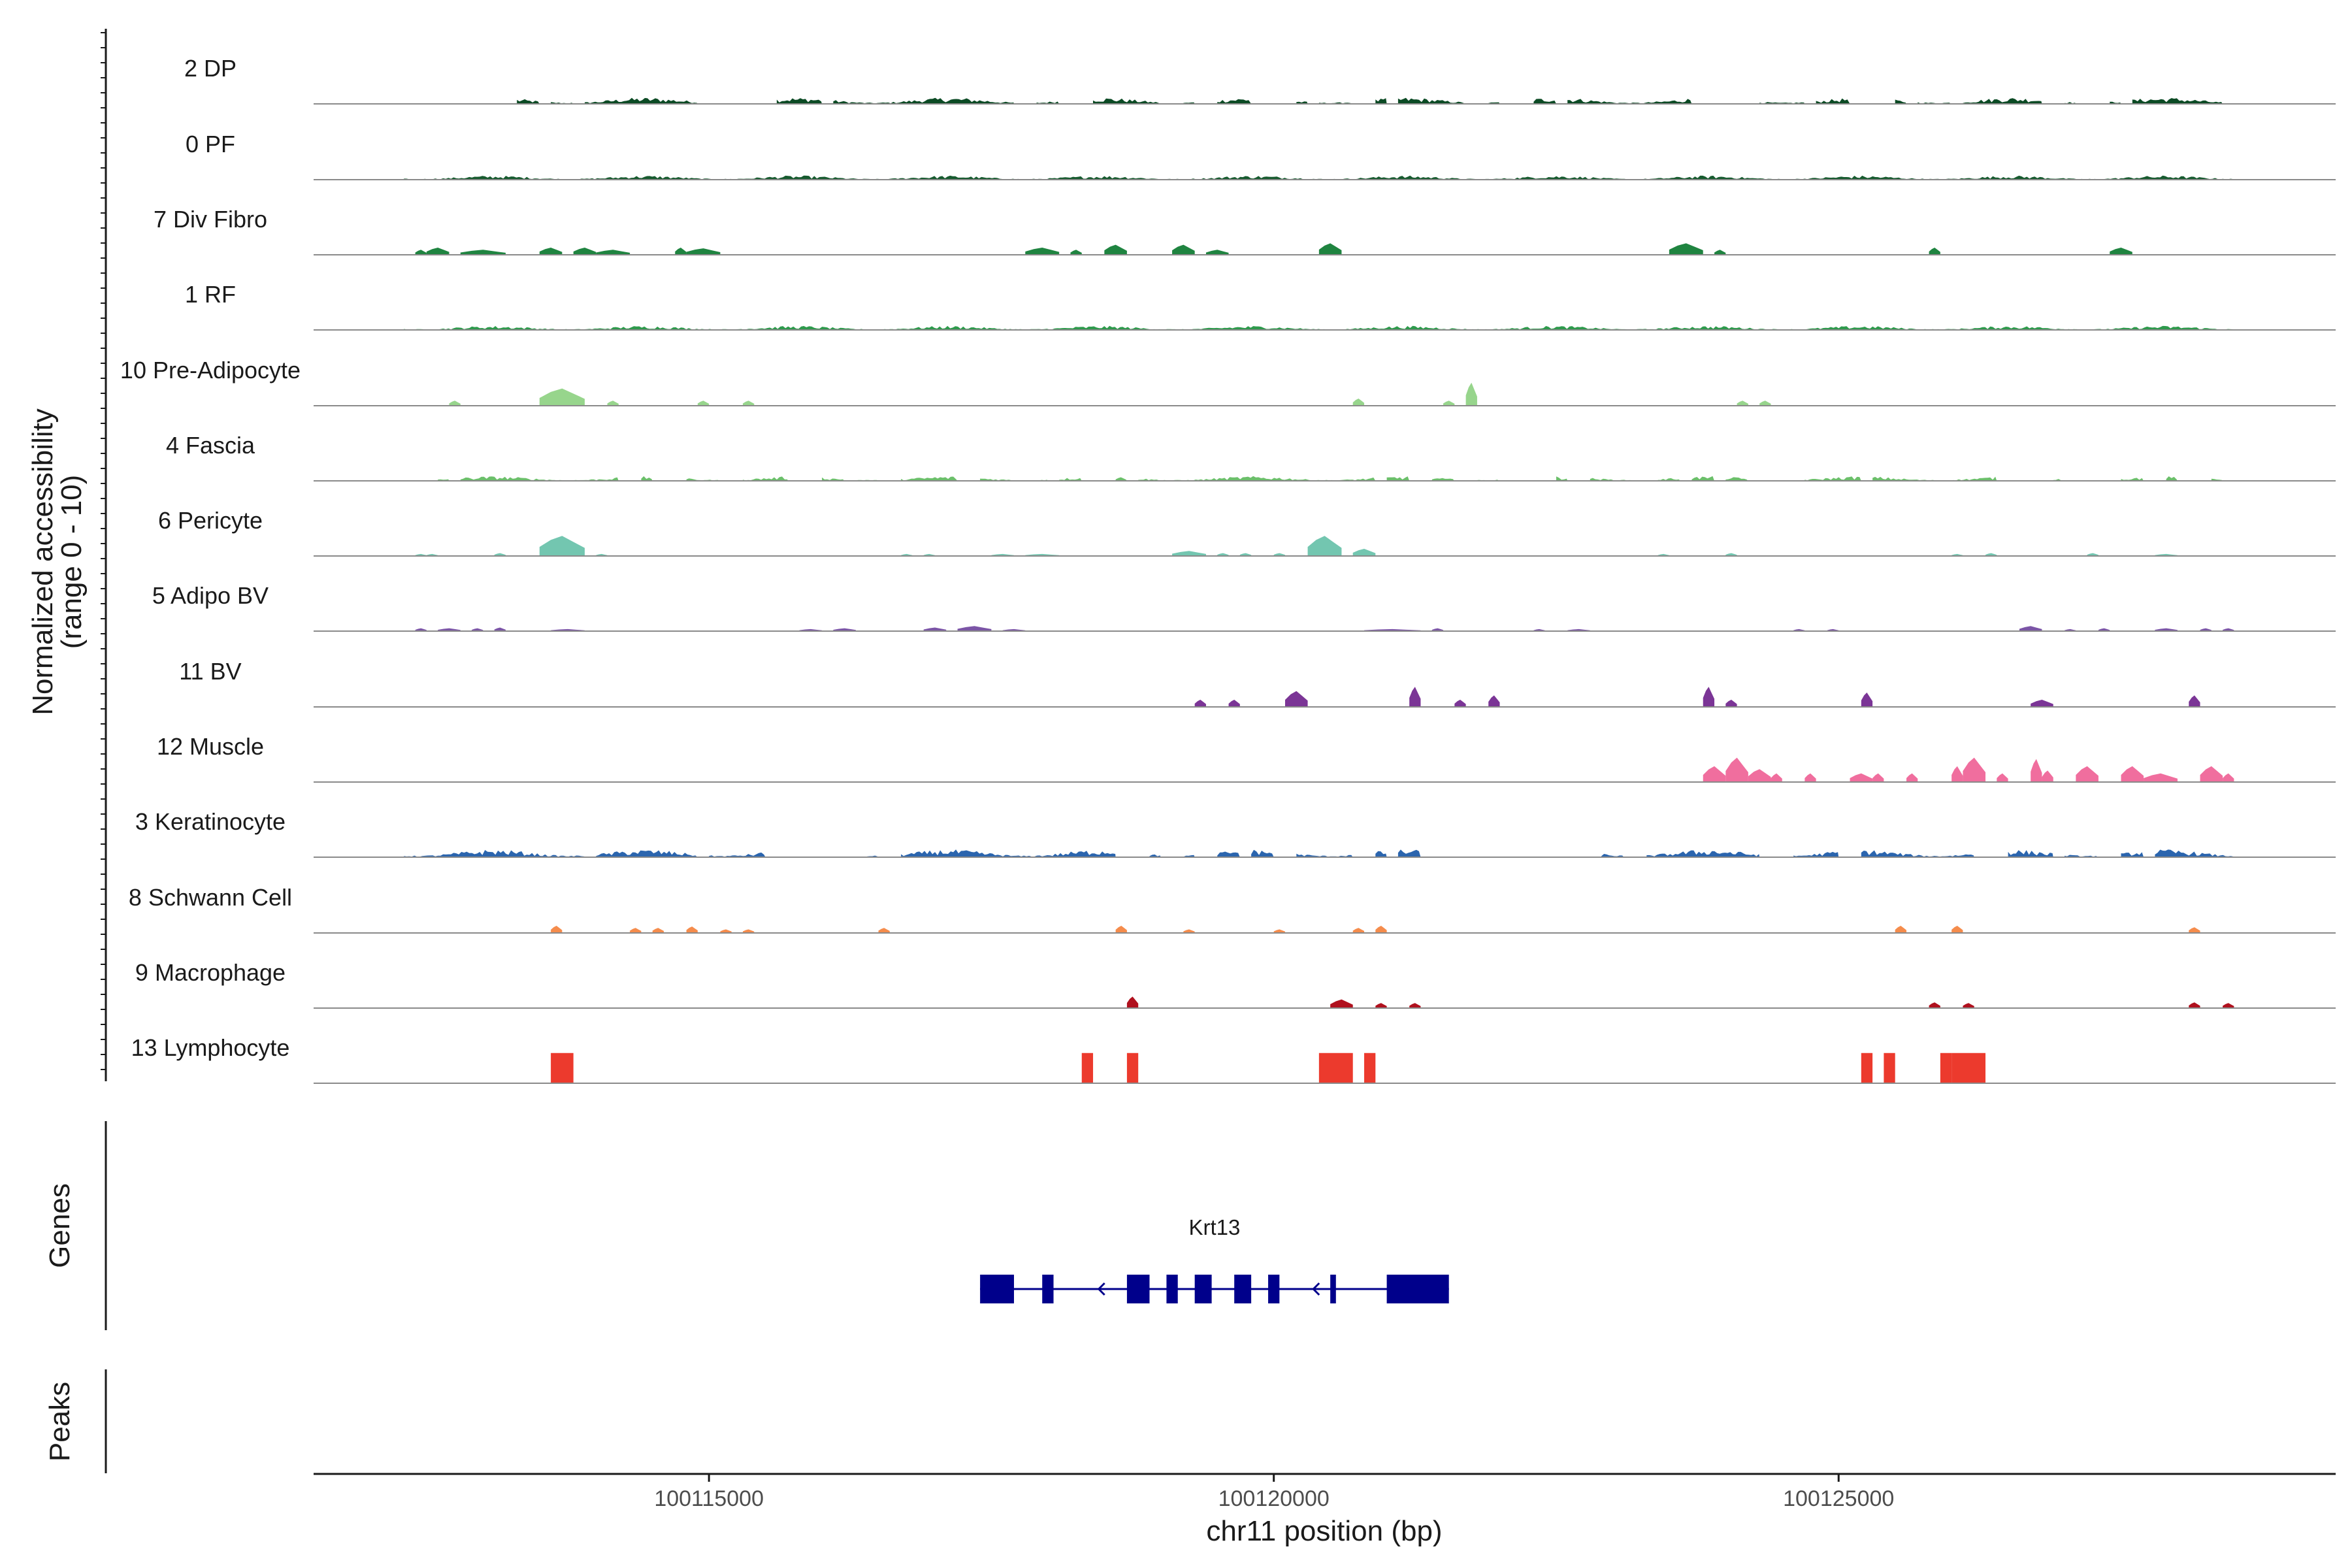 The image size is (2352, 1568). I want to click on y-axis-title: Normalized accessibility (range 0 - 10), so click(57, 561).